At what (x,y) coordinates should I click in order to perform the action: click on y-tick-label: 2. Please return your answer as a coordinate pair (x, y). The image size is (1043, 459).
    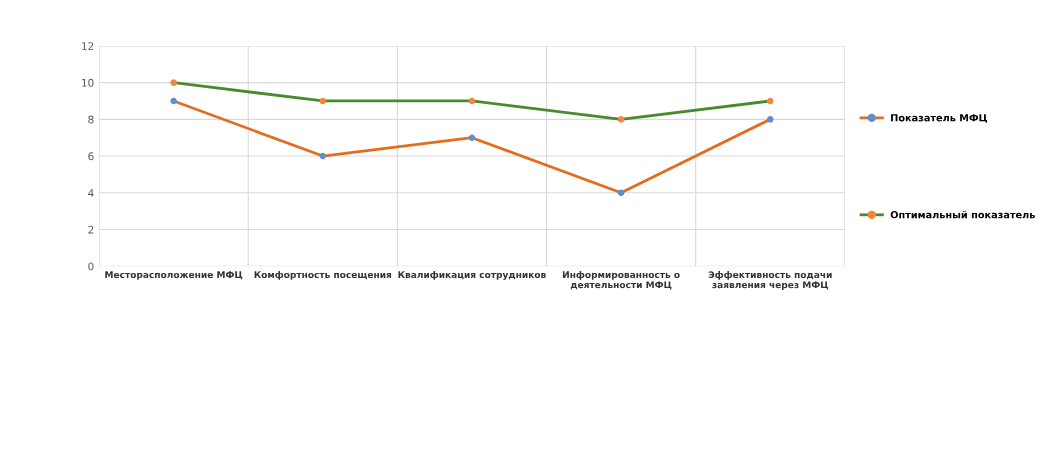
    Looking at the image, I should click on (91, 229).